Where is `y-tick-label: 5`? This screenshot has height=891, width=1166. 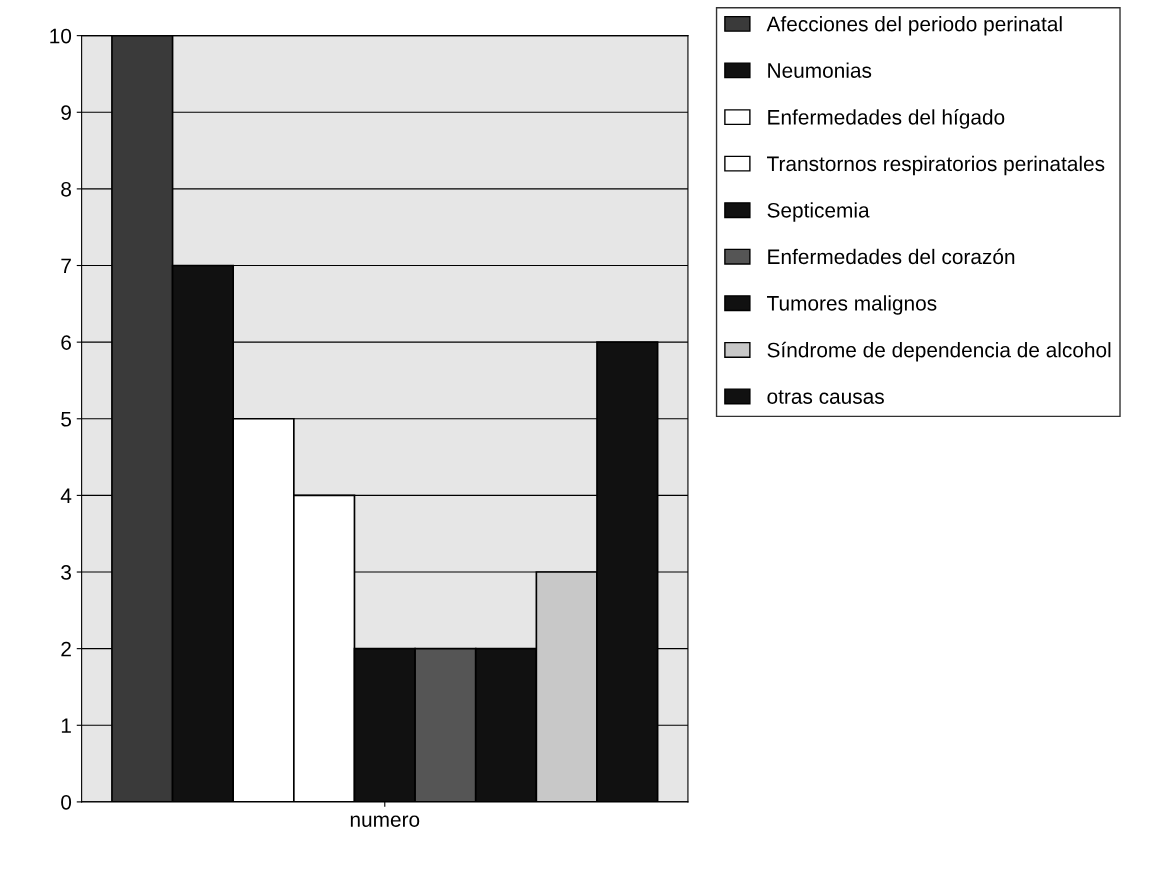
y-tick-label: 5 is located at coordinates (66, 419).